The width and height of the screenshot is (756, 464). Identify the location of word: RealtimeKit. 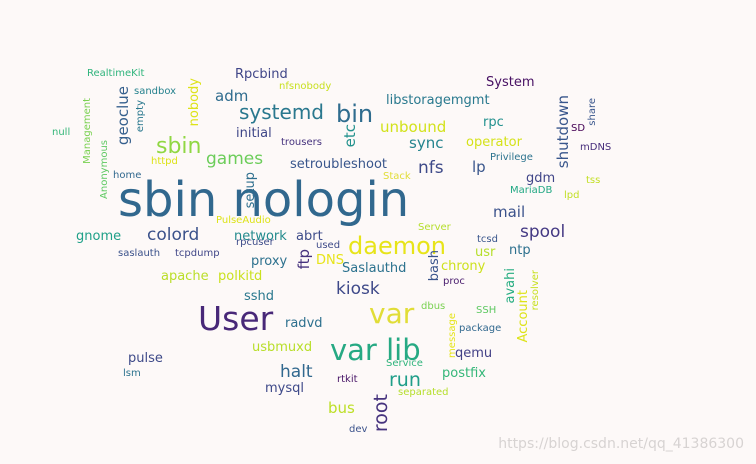
(116, 73).